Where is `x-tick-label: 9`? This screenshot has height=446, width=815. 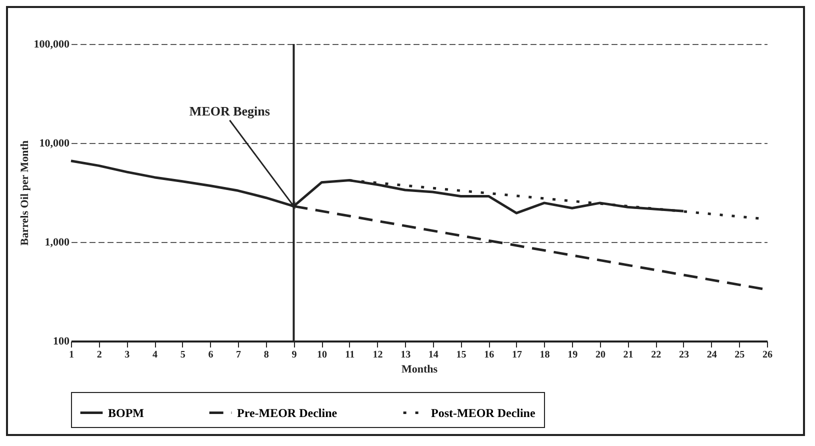
x-tick-label: 9 is located at coordinates (294, 355).